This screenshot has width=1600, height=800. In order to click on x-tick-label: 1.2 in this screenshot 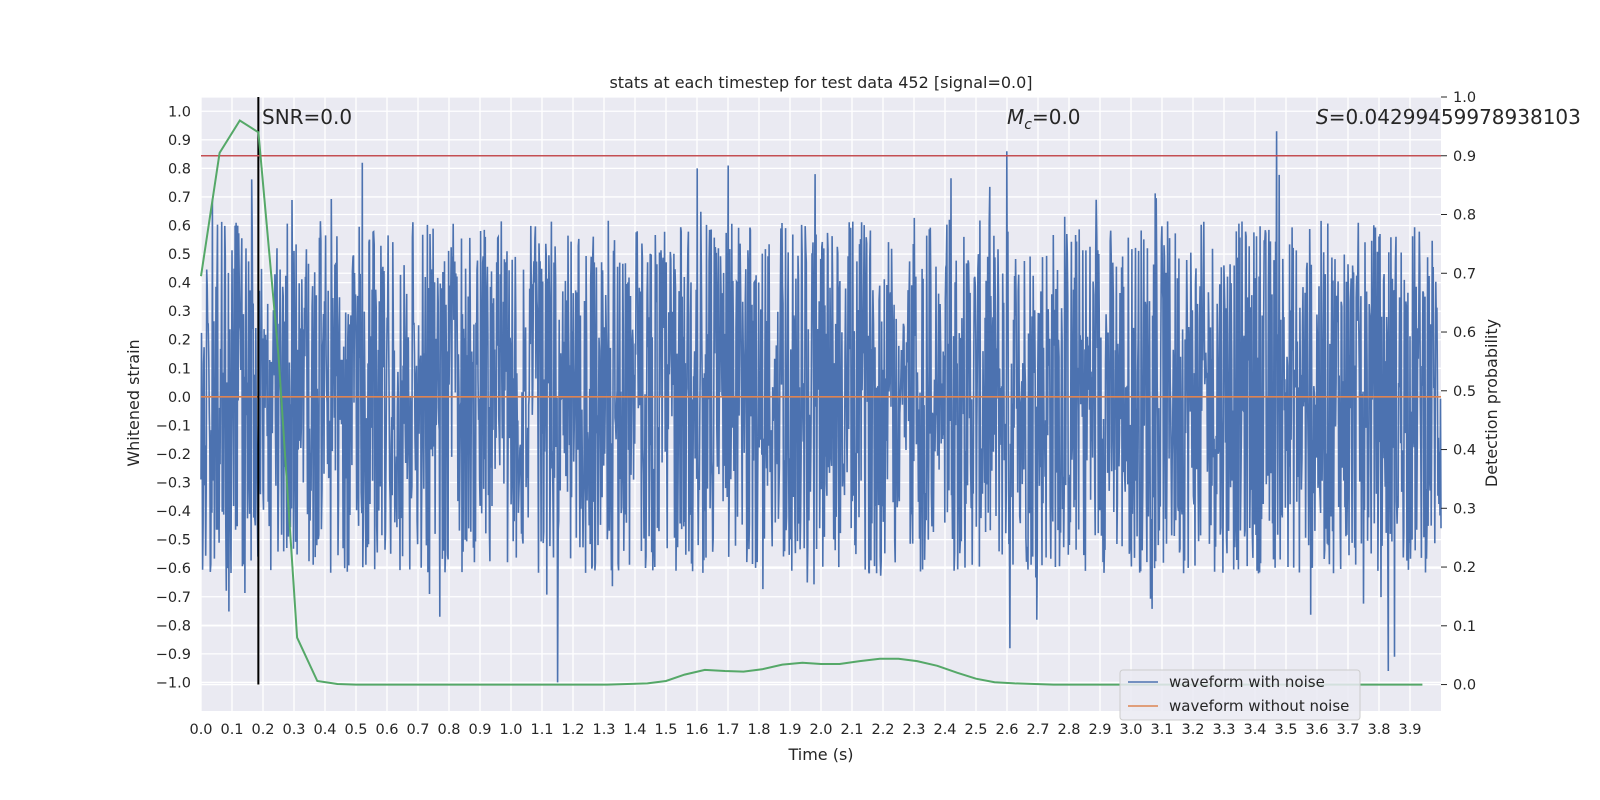, I will do `click(572, 730)`.